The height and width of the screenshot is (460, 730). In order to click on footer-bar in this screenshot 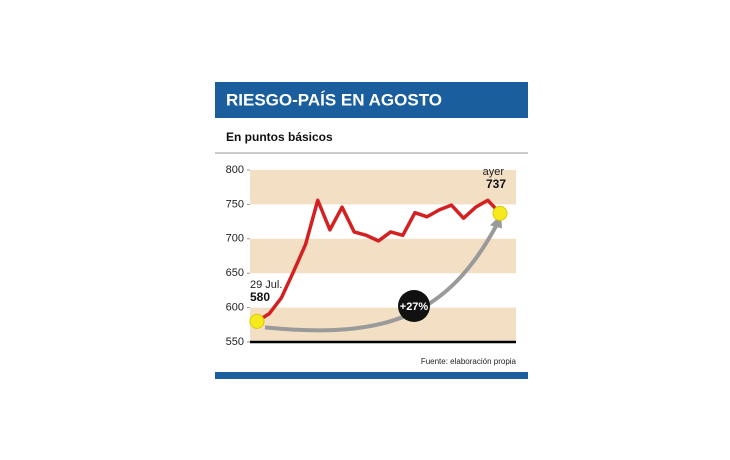, I will do `click(371, 375)`.